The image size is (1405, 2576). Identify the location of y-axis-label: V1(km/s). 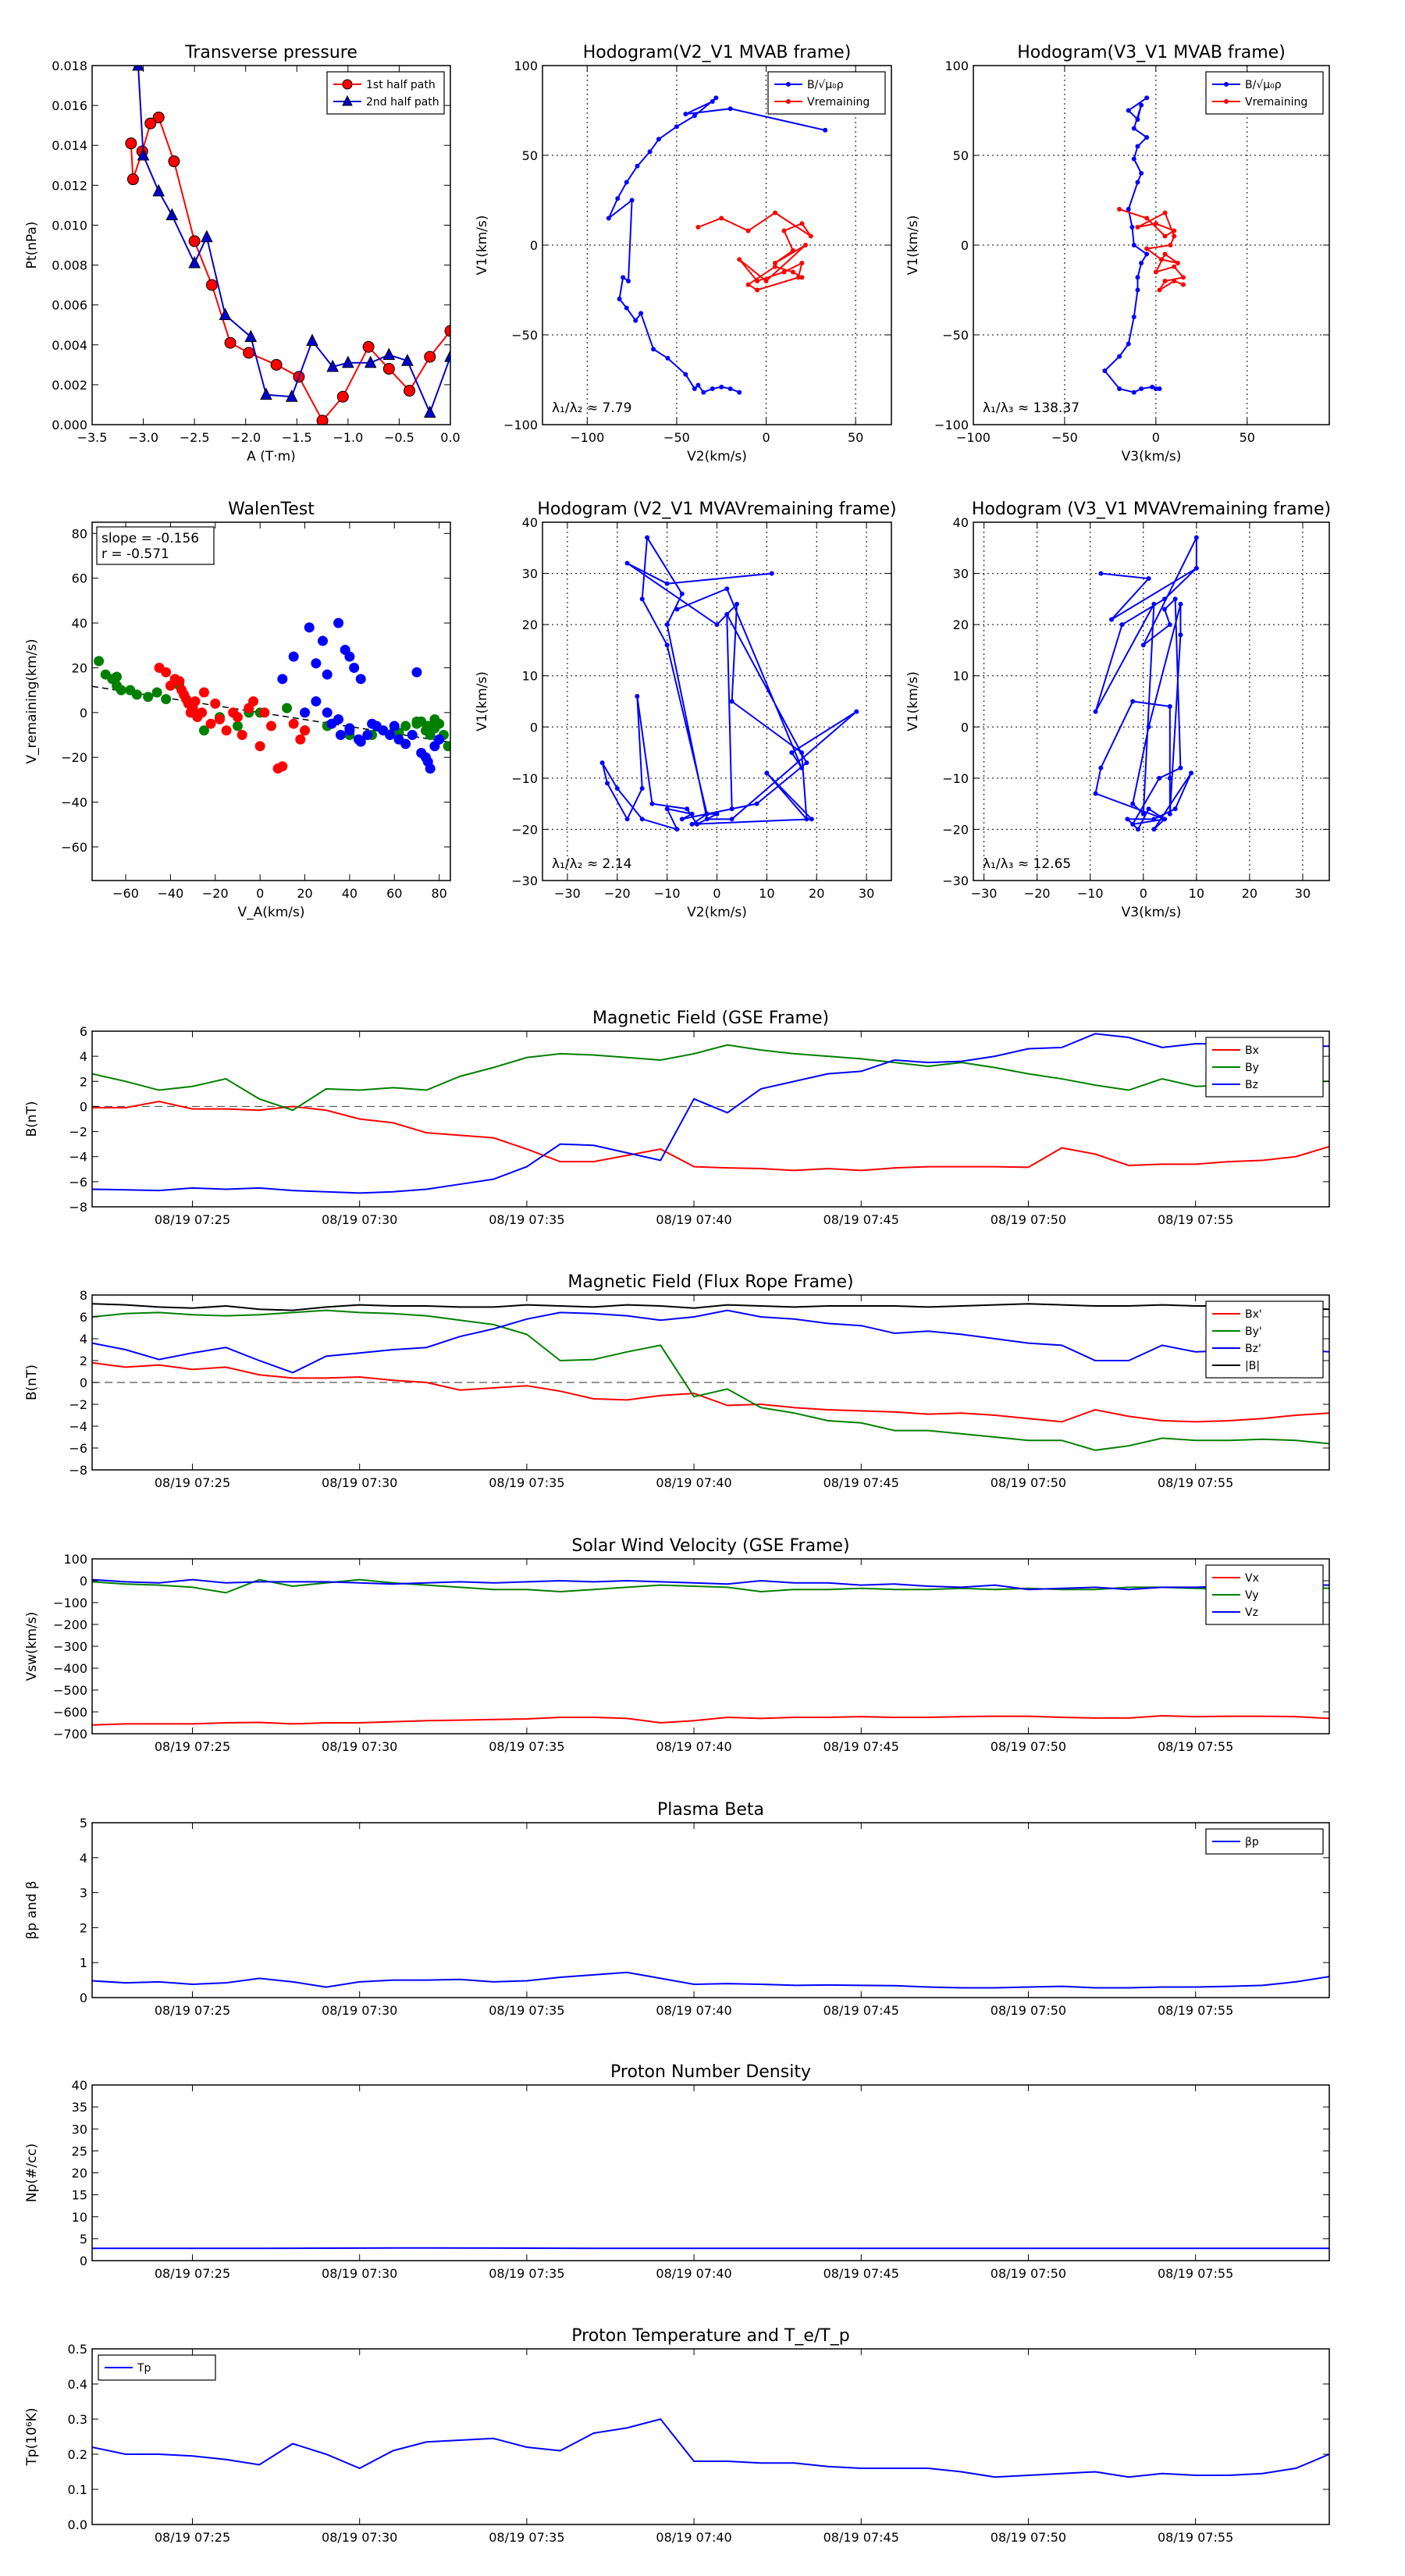
(482, 701).